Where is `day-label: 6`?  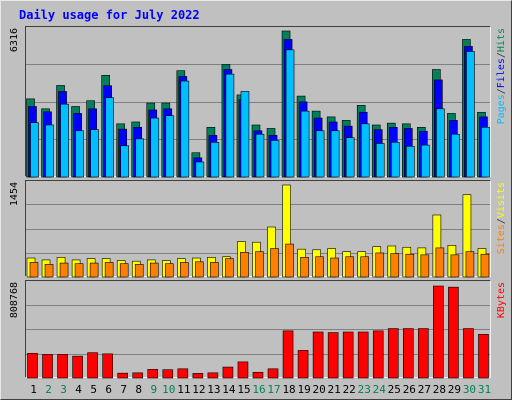 day-label: 6 is located at coordinates (108, 389).